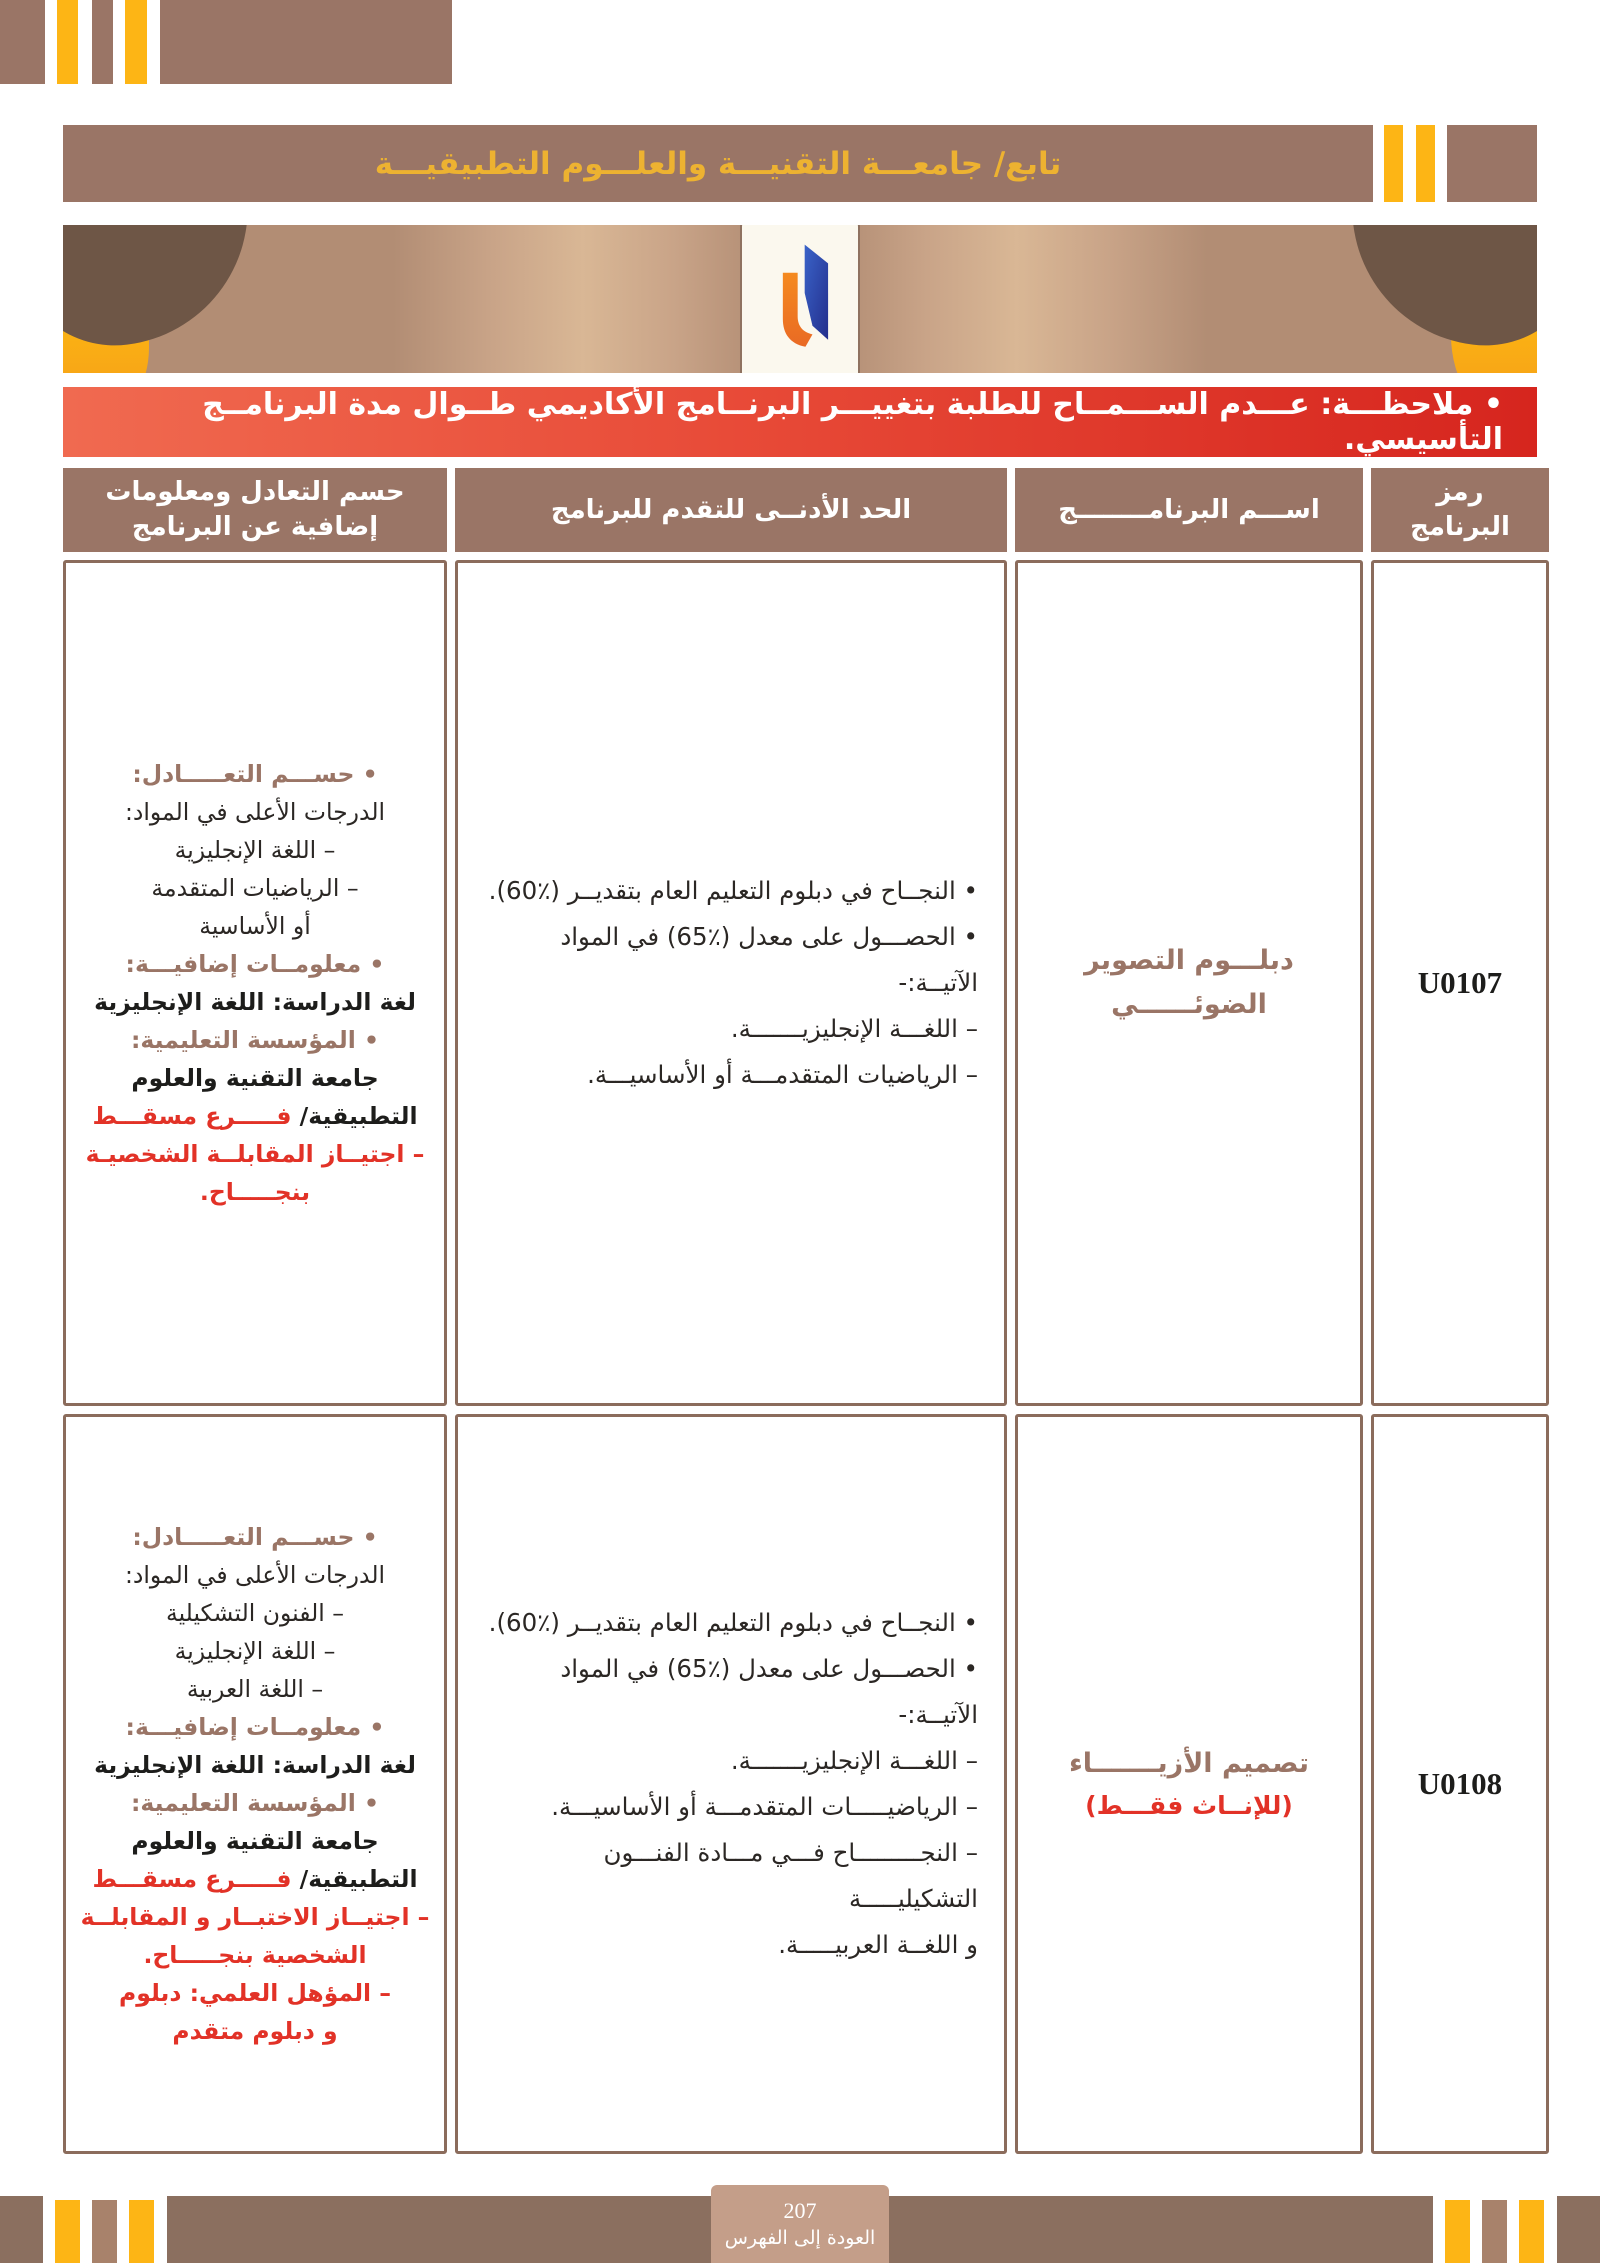 This screenshot has height=2263, width=1600. I want to click on program-code: U0108, so click(1460, 1783).